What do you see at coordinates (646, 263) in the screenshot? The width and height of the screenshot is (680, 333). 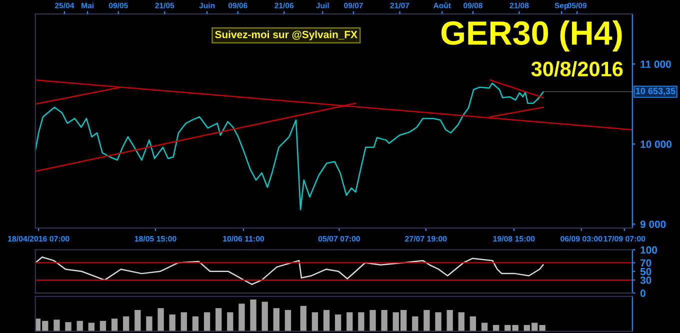 I see `y-tick-label: 70` at bounding box center [646, 263].